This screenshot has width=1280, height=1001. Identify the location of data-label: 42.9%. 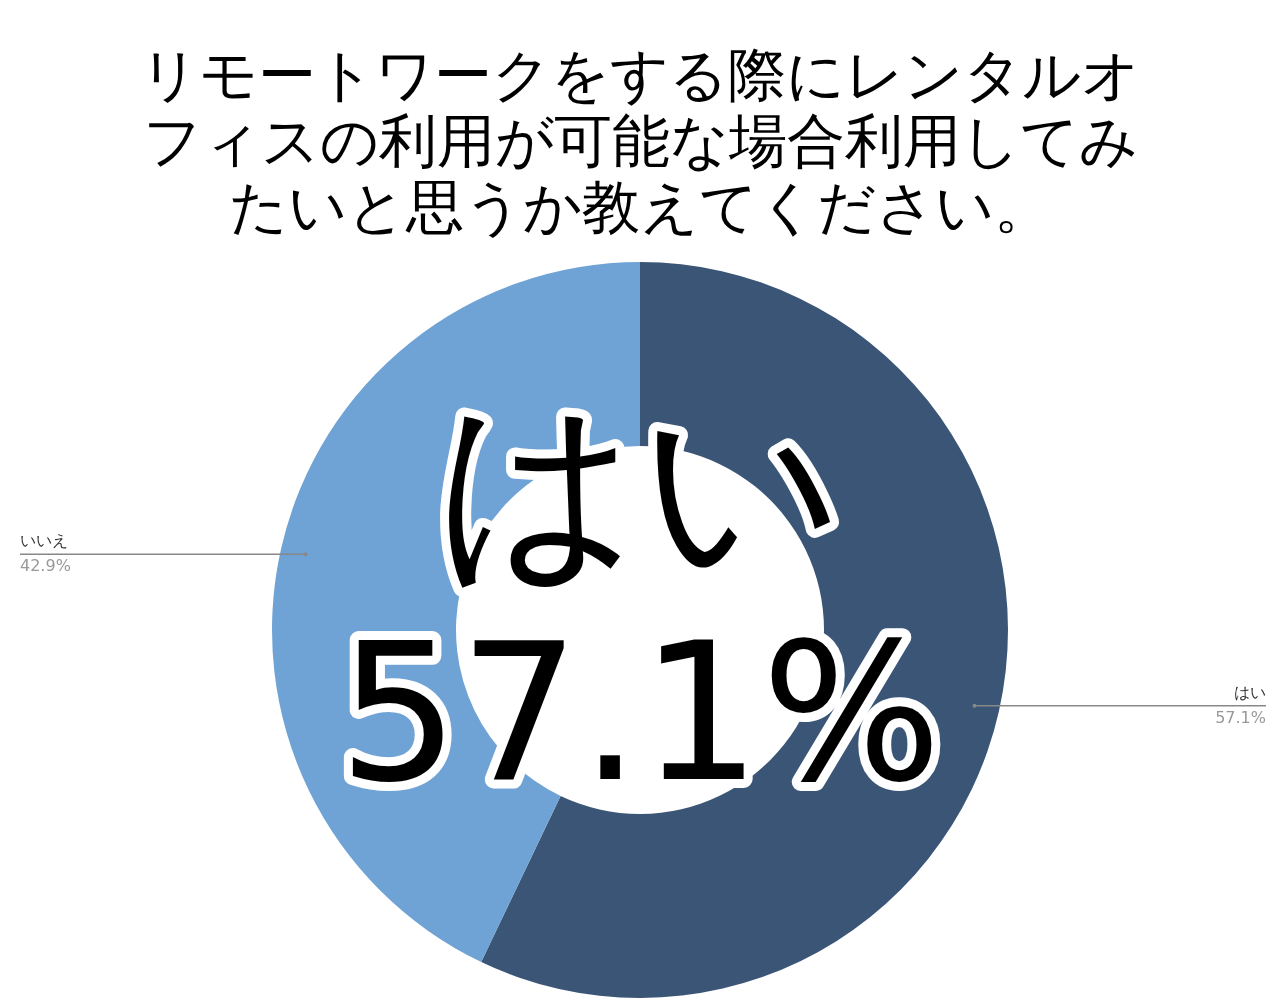
(45, 566).